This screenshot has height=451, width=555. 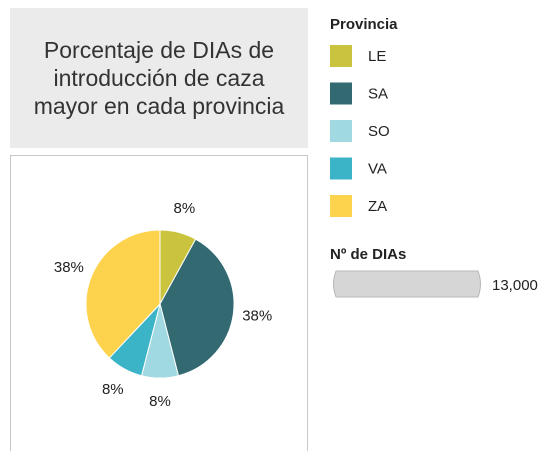 I want to click on legend-label: SA, so click(x=378, y=93).